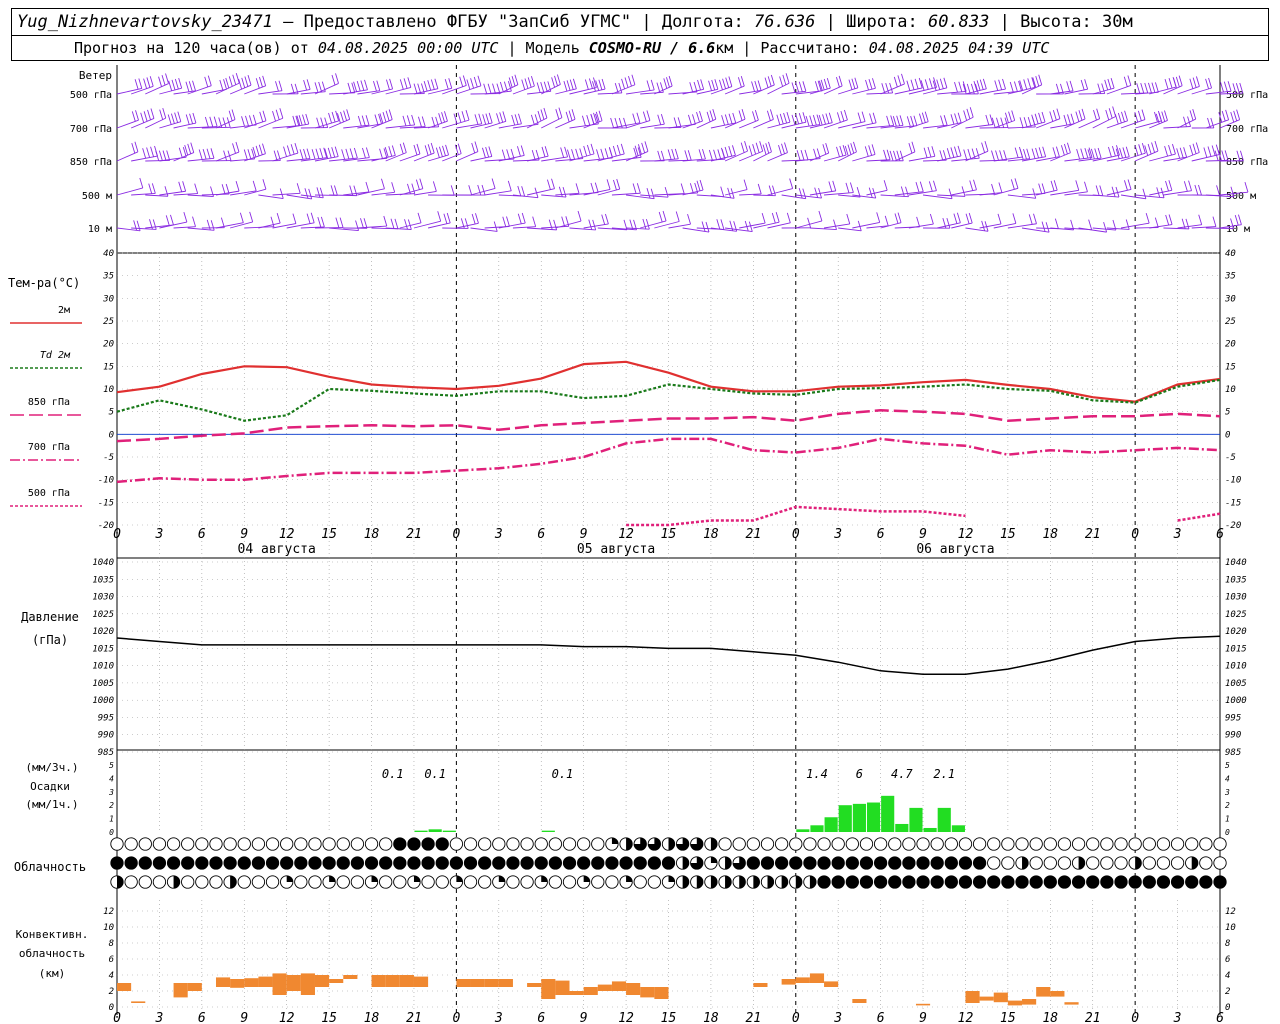  What do you see at coordinates (1230, 299) in the screenshot?
I see `temp-tick-right: 30` at bounding box center [1230, 299].